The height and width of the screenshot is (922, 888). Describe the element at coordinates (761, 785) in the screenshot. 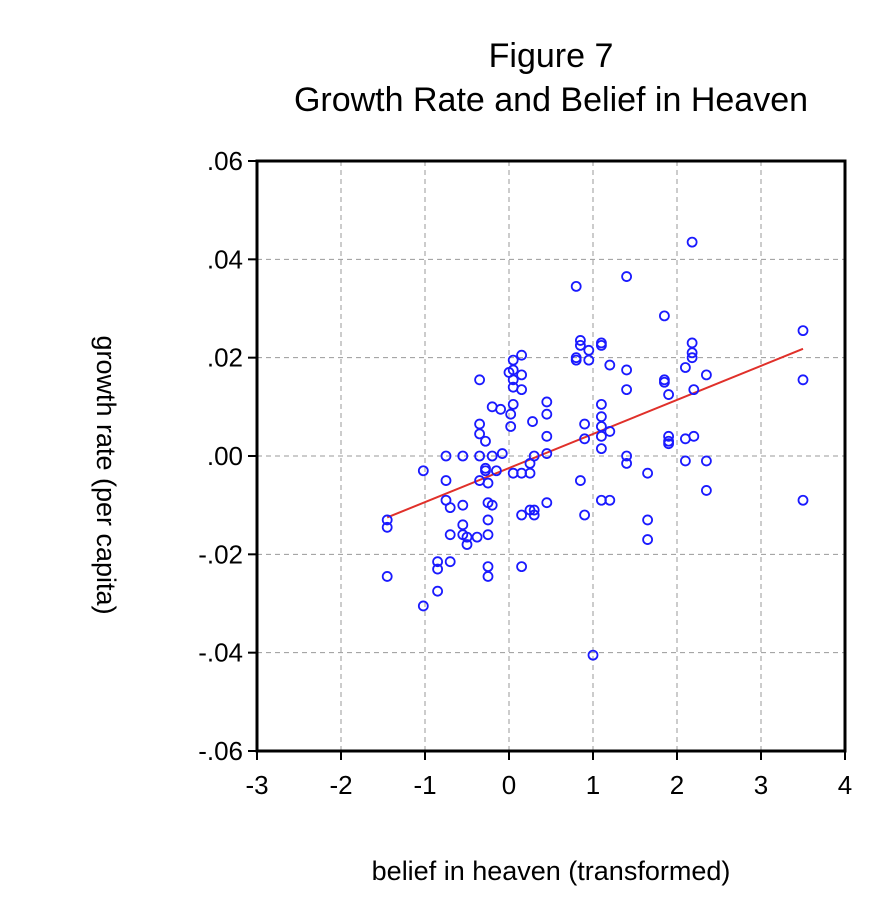

I see `x-tick-label: 3` at that location.